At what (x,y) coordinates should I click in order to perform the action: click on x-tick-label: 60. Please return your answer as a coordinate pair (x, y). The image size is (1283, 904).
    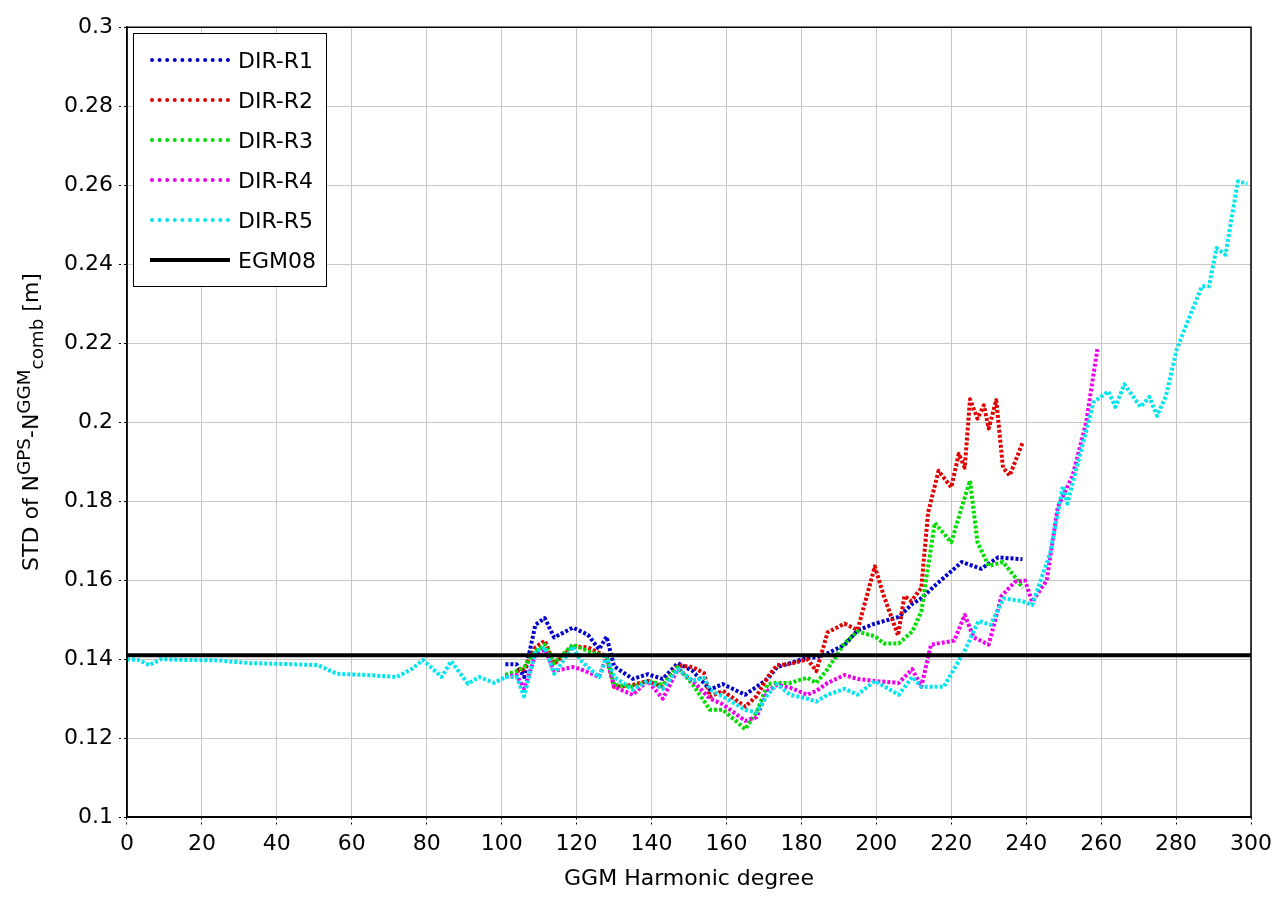
    Looking at the image, I should click on (351, 843).